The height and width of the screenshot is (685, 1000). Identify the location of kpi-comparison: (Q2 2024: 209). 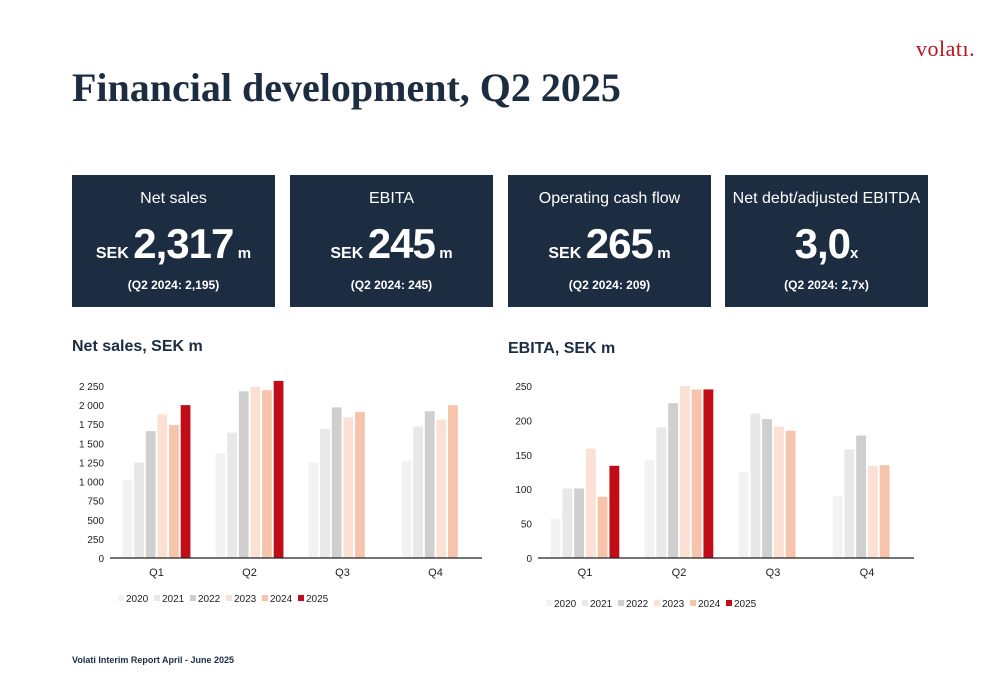
(609, 285).